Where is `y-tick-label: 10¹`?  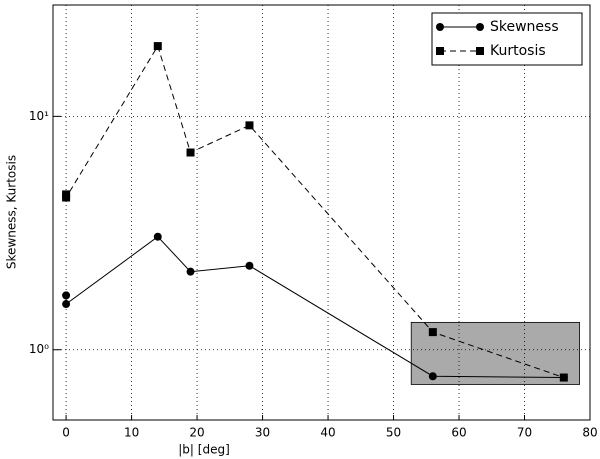
y-tick-label: 10¹ is located at coordinates (39, 116).